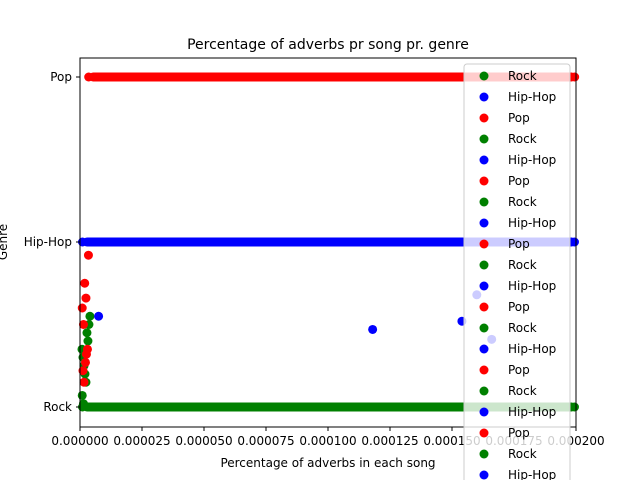 This screenshot has width=640, height=480. I want to click on x-tick-label: 0.000000, so click(79, 441).